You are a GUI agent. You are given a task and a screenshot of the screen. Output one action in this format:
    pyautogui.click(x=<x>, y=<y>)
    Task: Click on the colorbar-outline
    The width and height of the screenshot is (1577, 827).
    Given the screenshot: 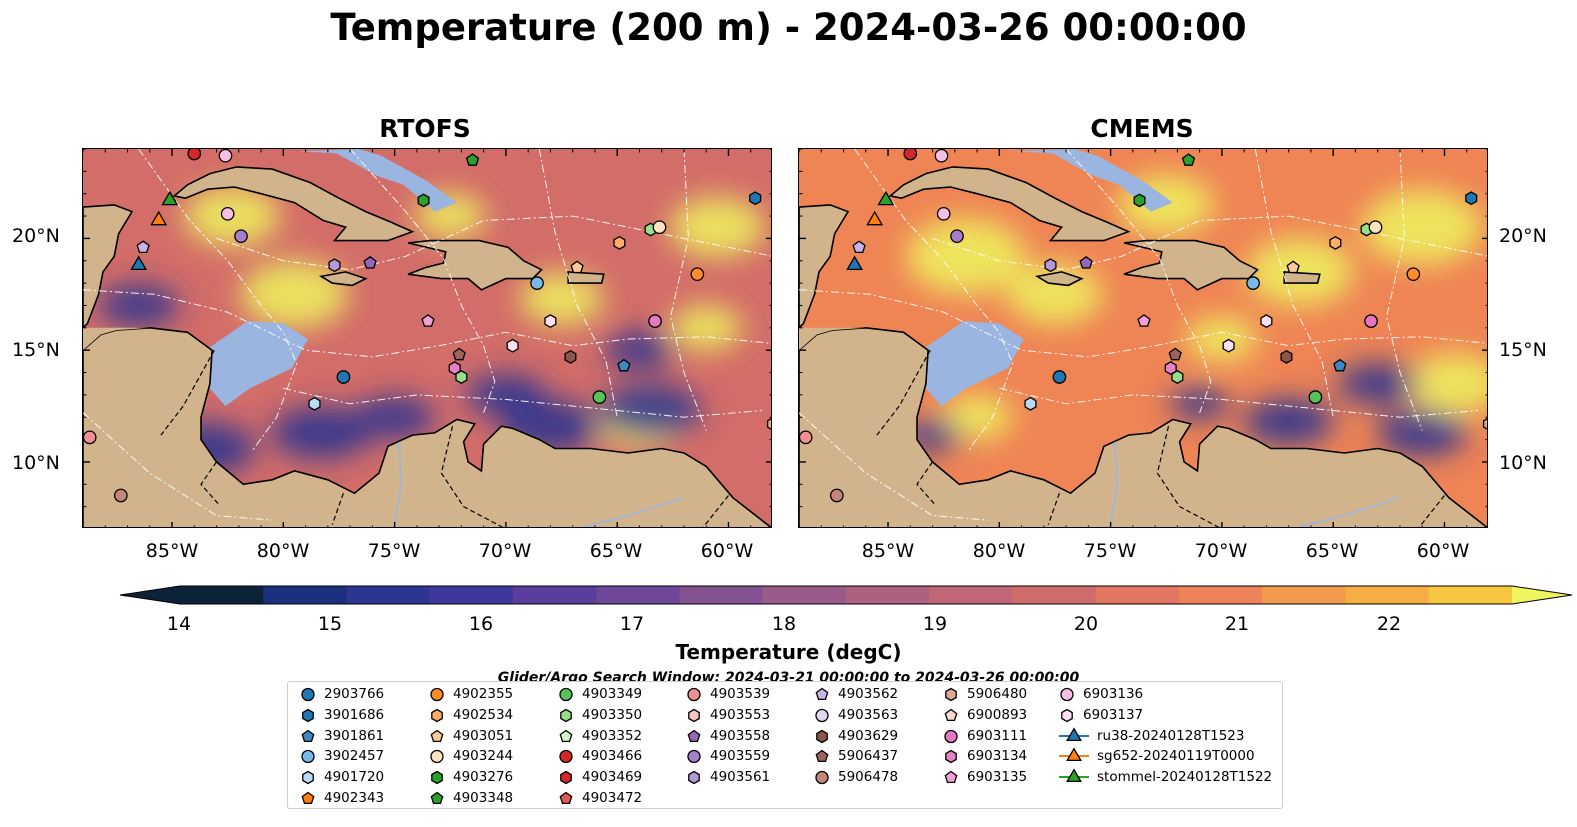 What is the action you would take?
    pyautogui.click(x=846, y=595)
    